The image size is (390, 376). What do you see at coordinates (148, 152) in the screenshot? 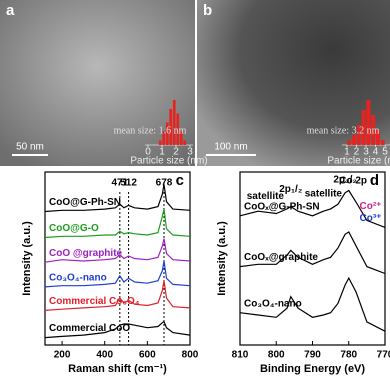
I see `x-tick-label: 0` at bounding box center [148, 152].